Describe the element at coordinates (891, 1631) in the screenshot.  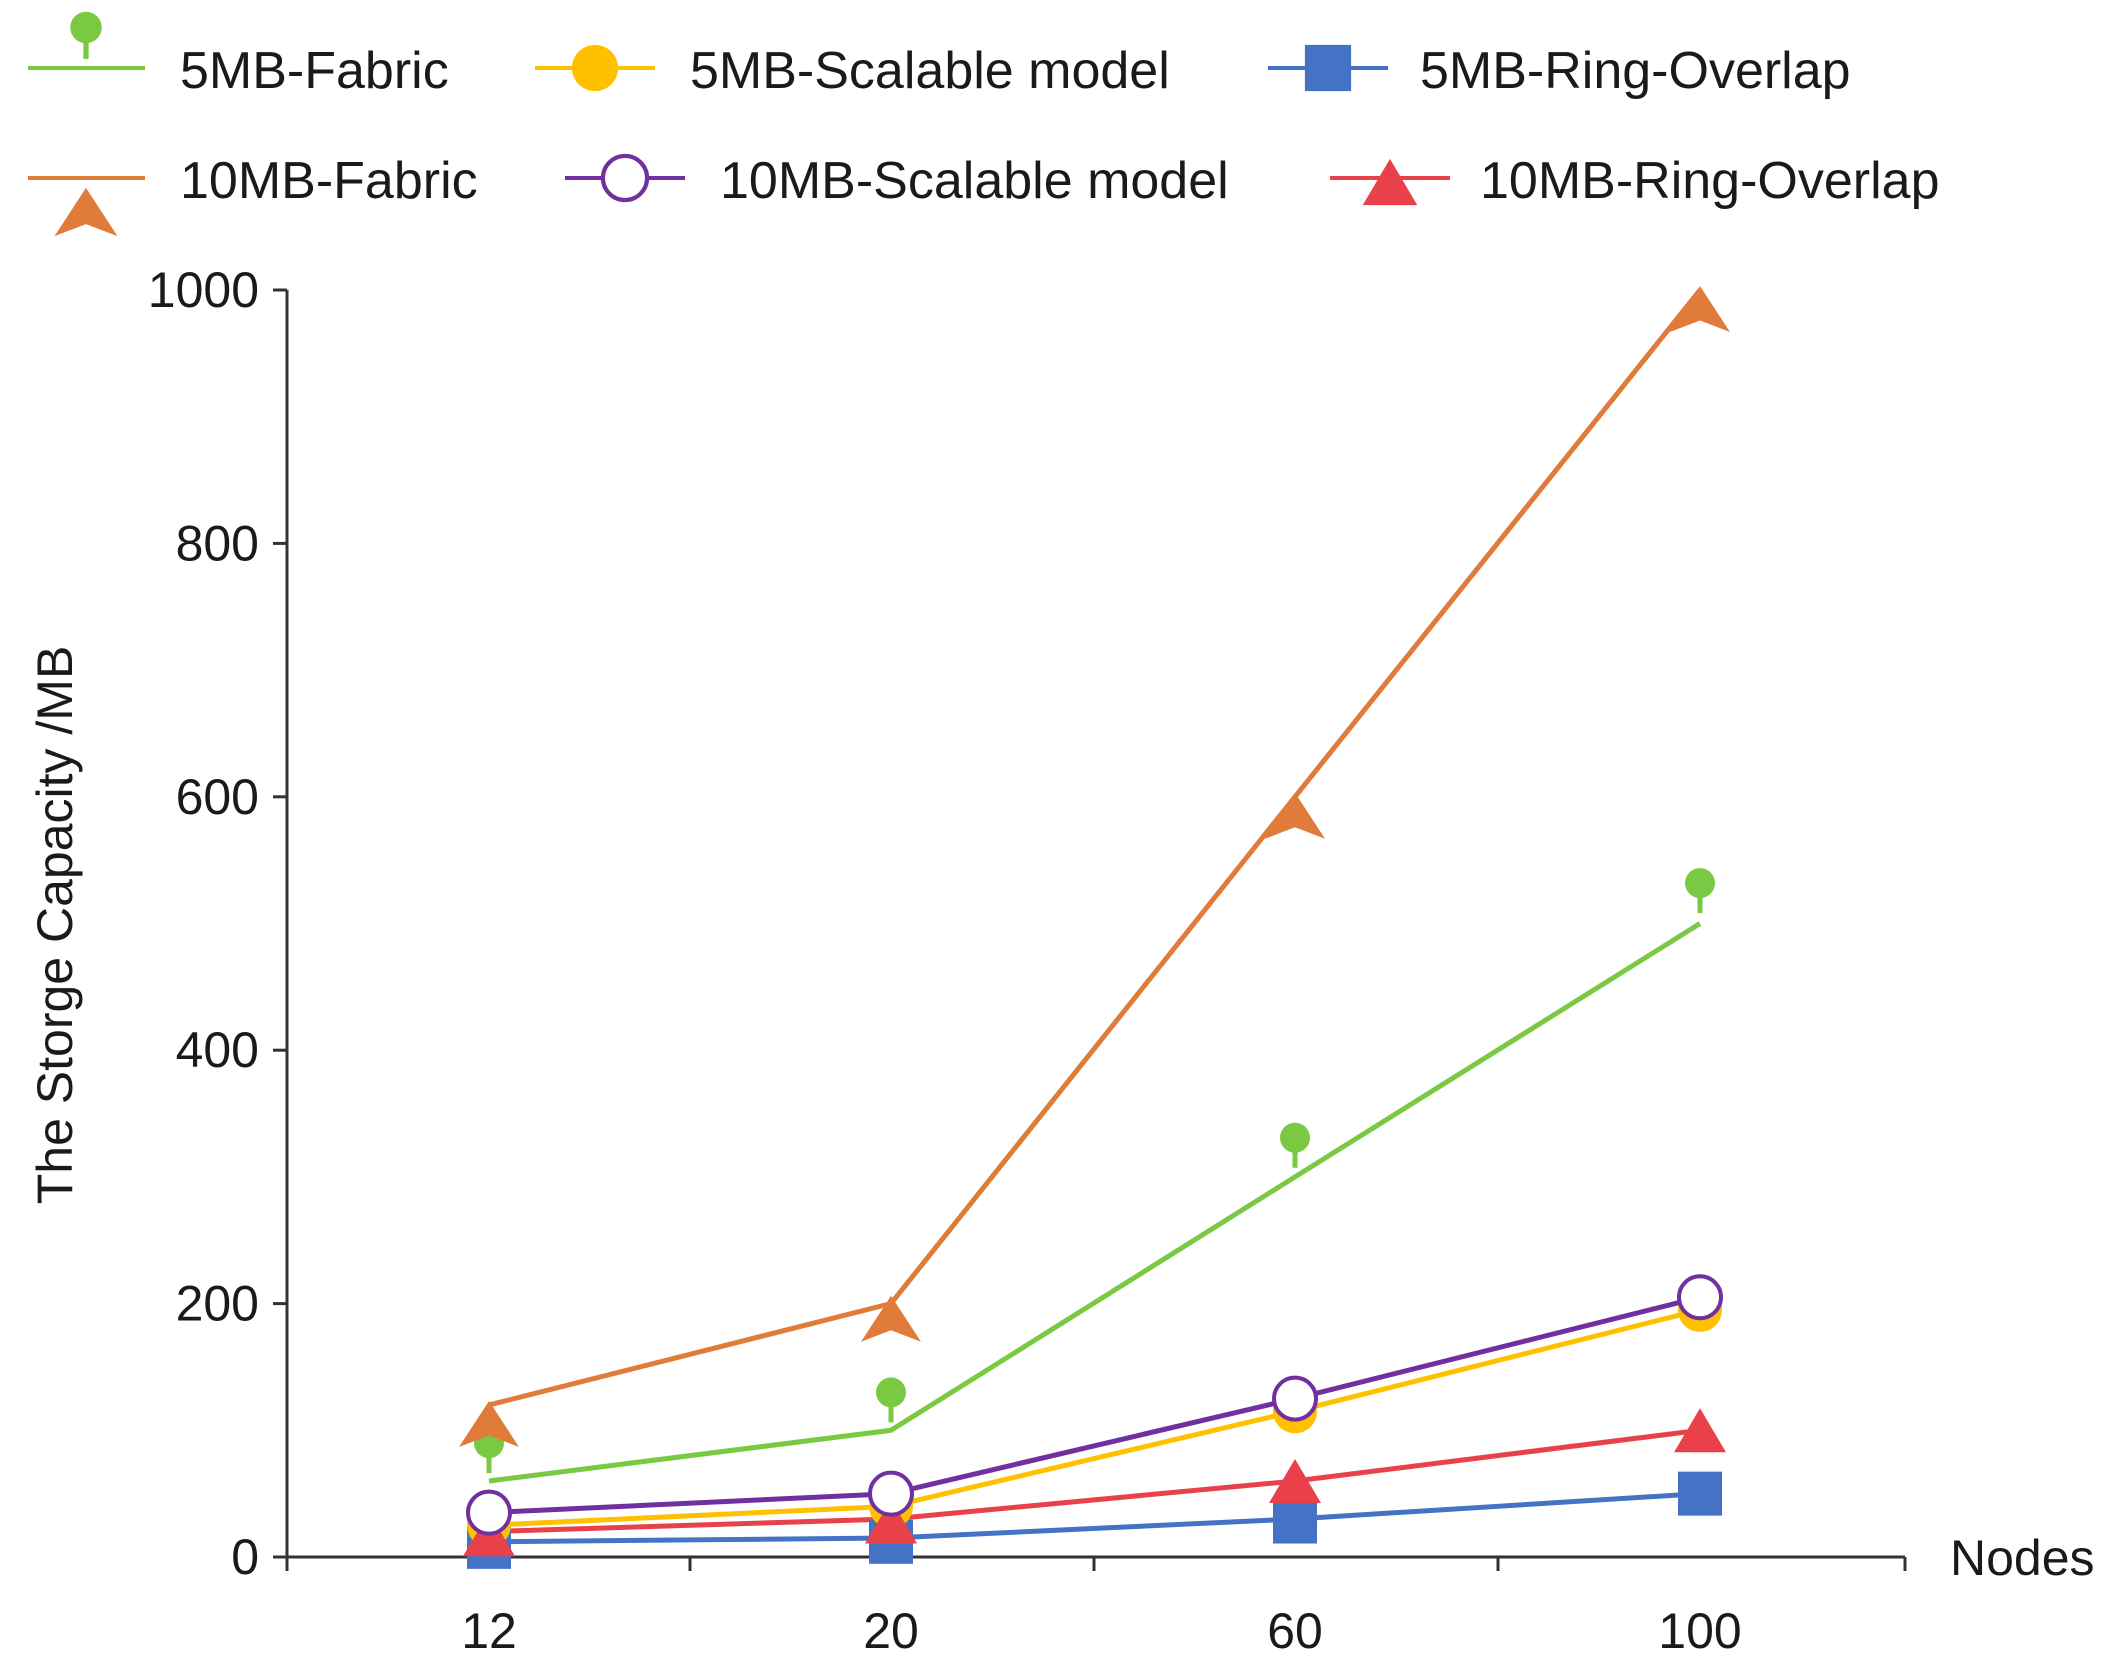
I see `x-tick-label-20: 20` at that location.